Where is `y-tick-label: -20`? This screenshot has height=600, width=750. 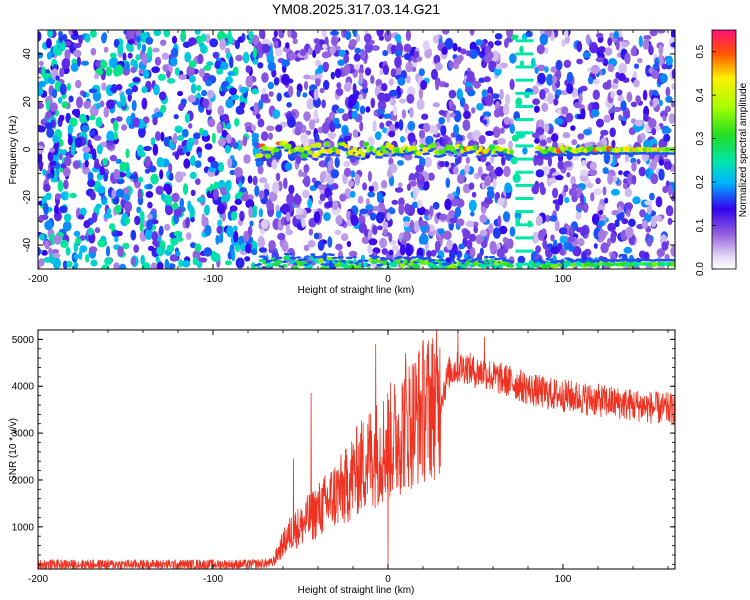
y-tick-label: -20 is located at coordinates (27, 197).